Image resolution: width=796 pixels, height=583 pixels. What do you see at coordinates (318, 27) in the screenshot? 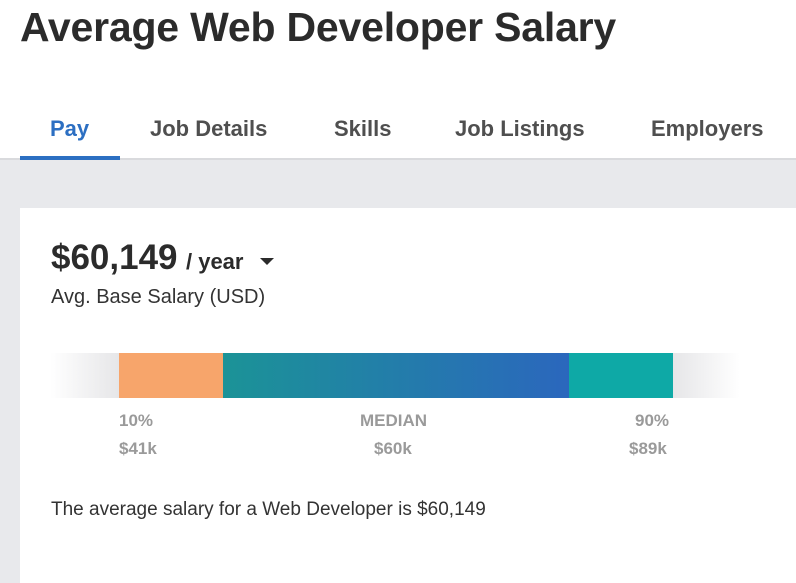
I see `page-title: Average Web Developer Salary` at bounding box center [318, 27].